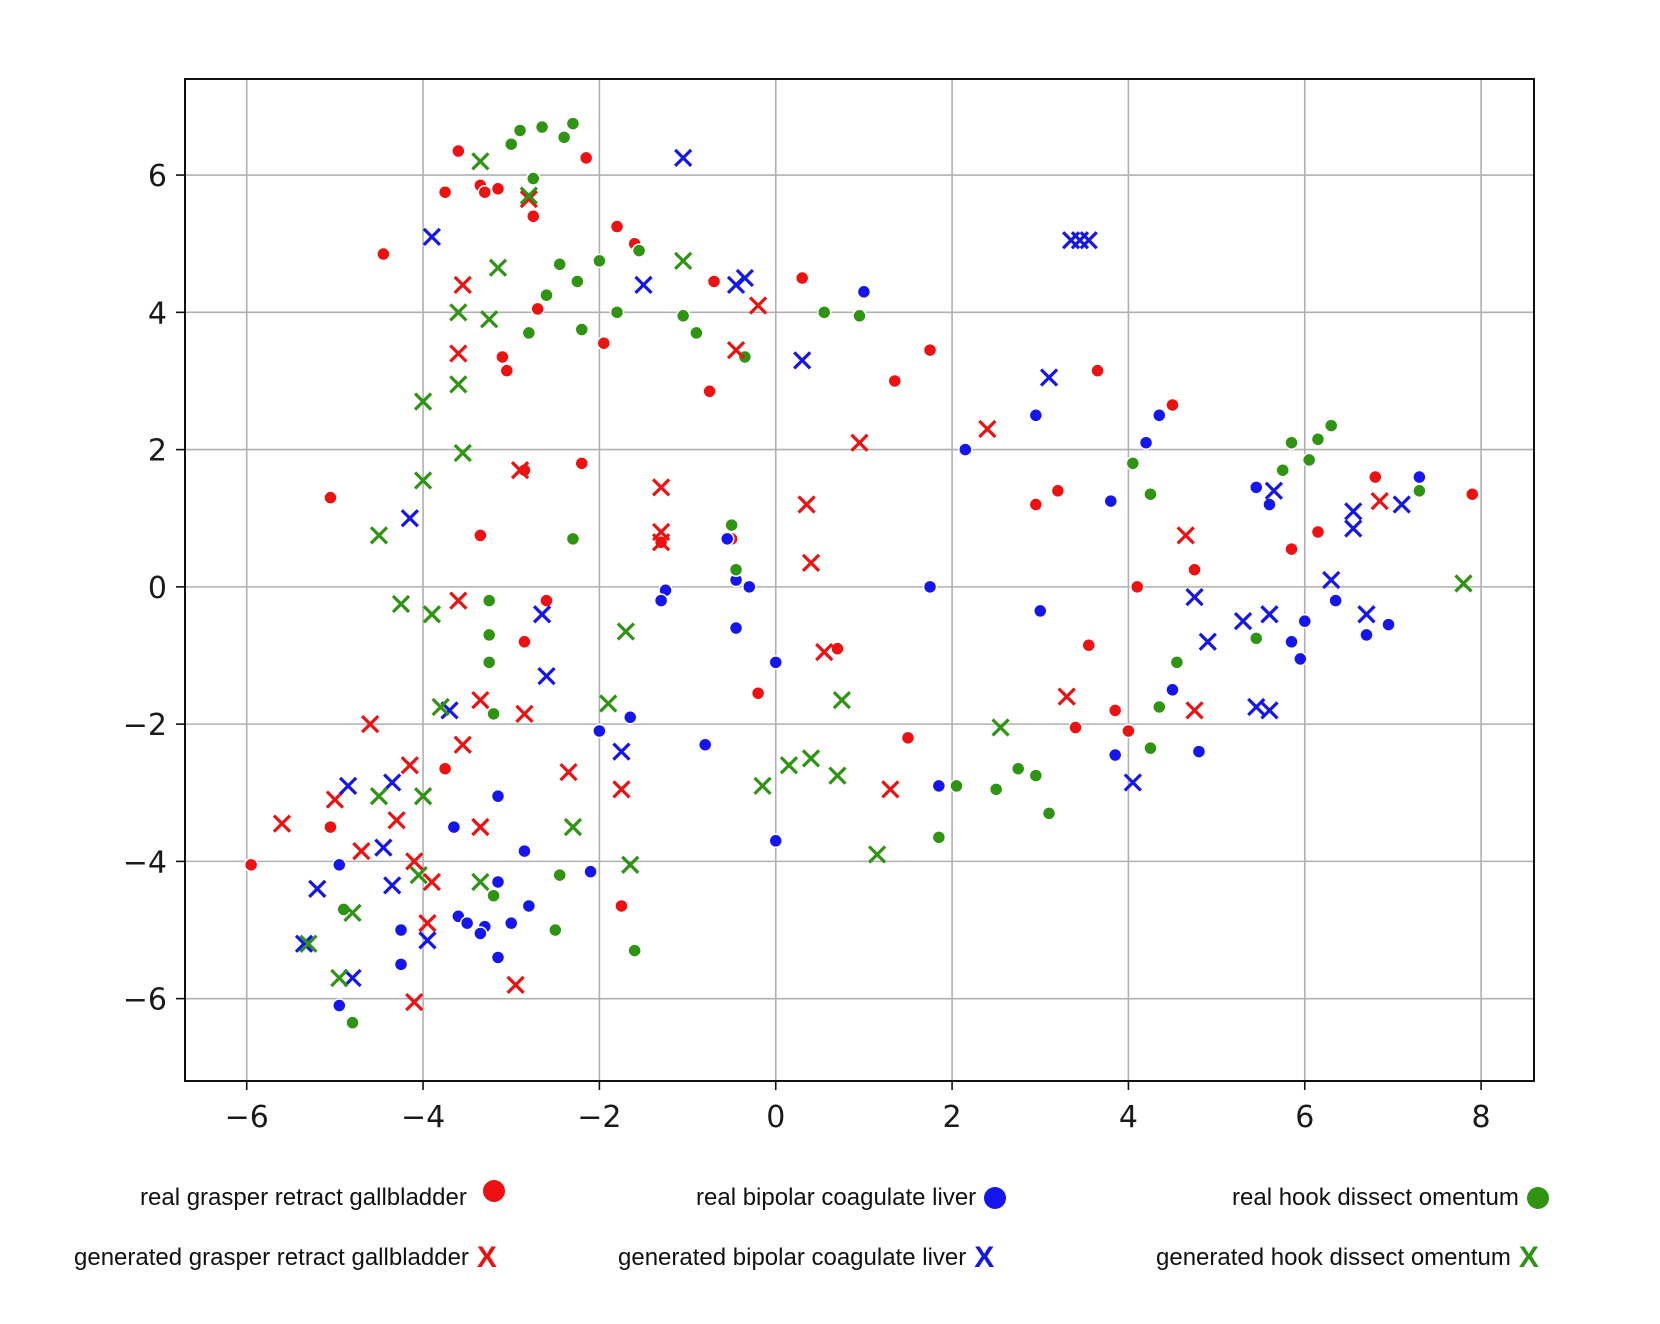  What do you see at coordinates (423, 1117) in the screenshot?
I see `x-tick-label: −4` at bounding box center [423, 1117].